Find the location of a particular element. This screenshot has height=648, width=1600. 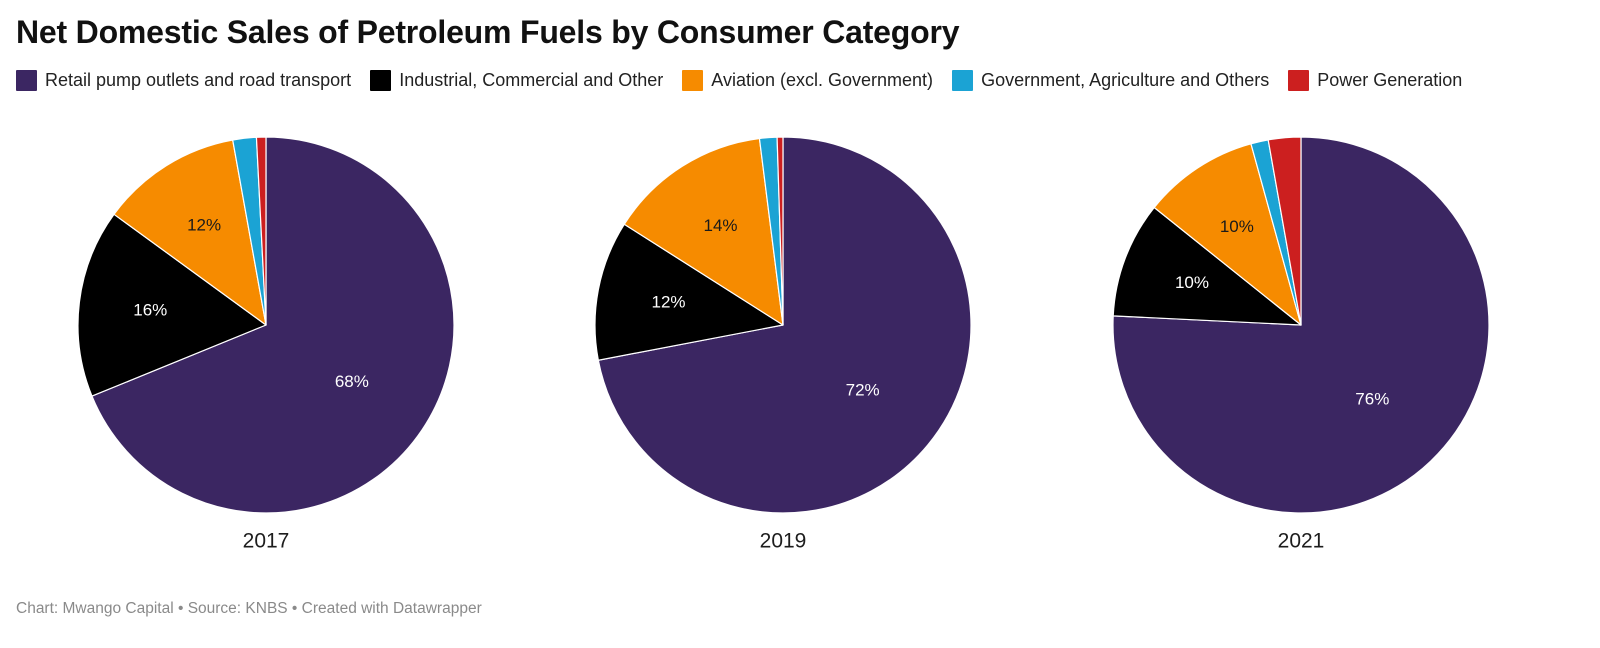

legend-item-retail: Retail pump outlets and road transport is located at coordinates (183, 80).